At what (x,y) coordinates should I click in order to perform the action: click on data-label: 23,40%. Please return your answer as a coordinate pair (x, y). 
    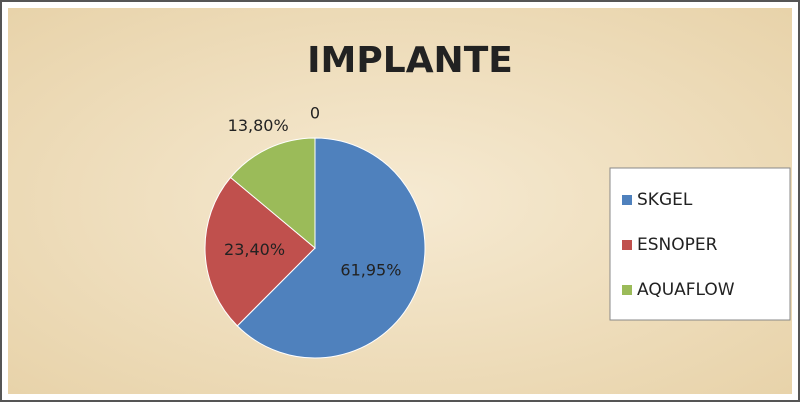
    Looking at the image, I should click on (254, 249).